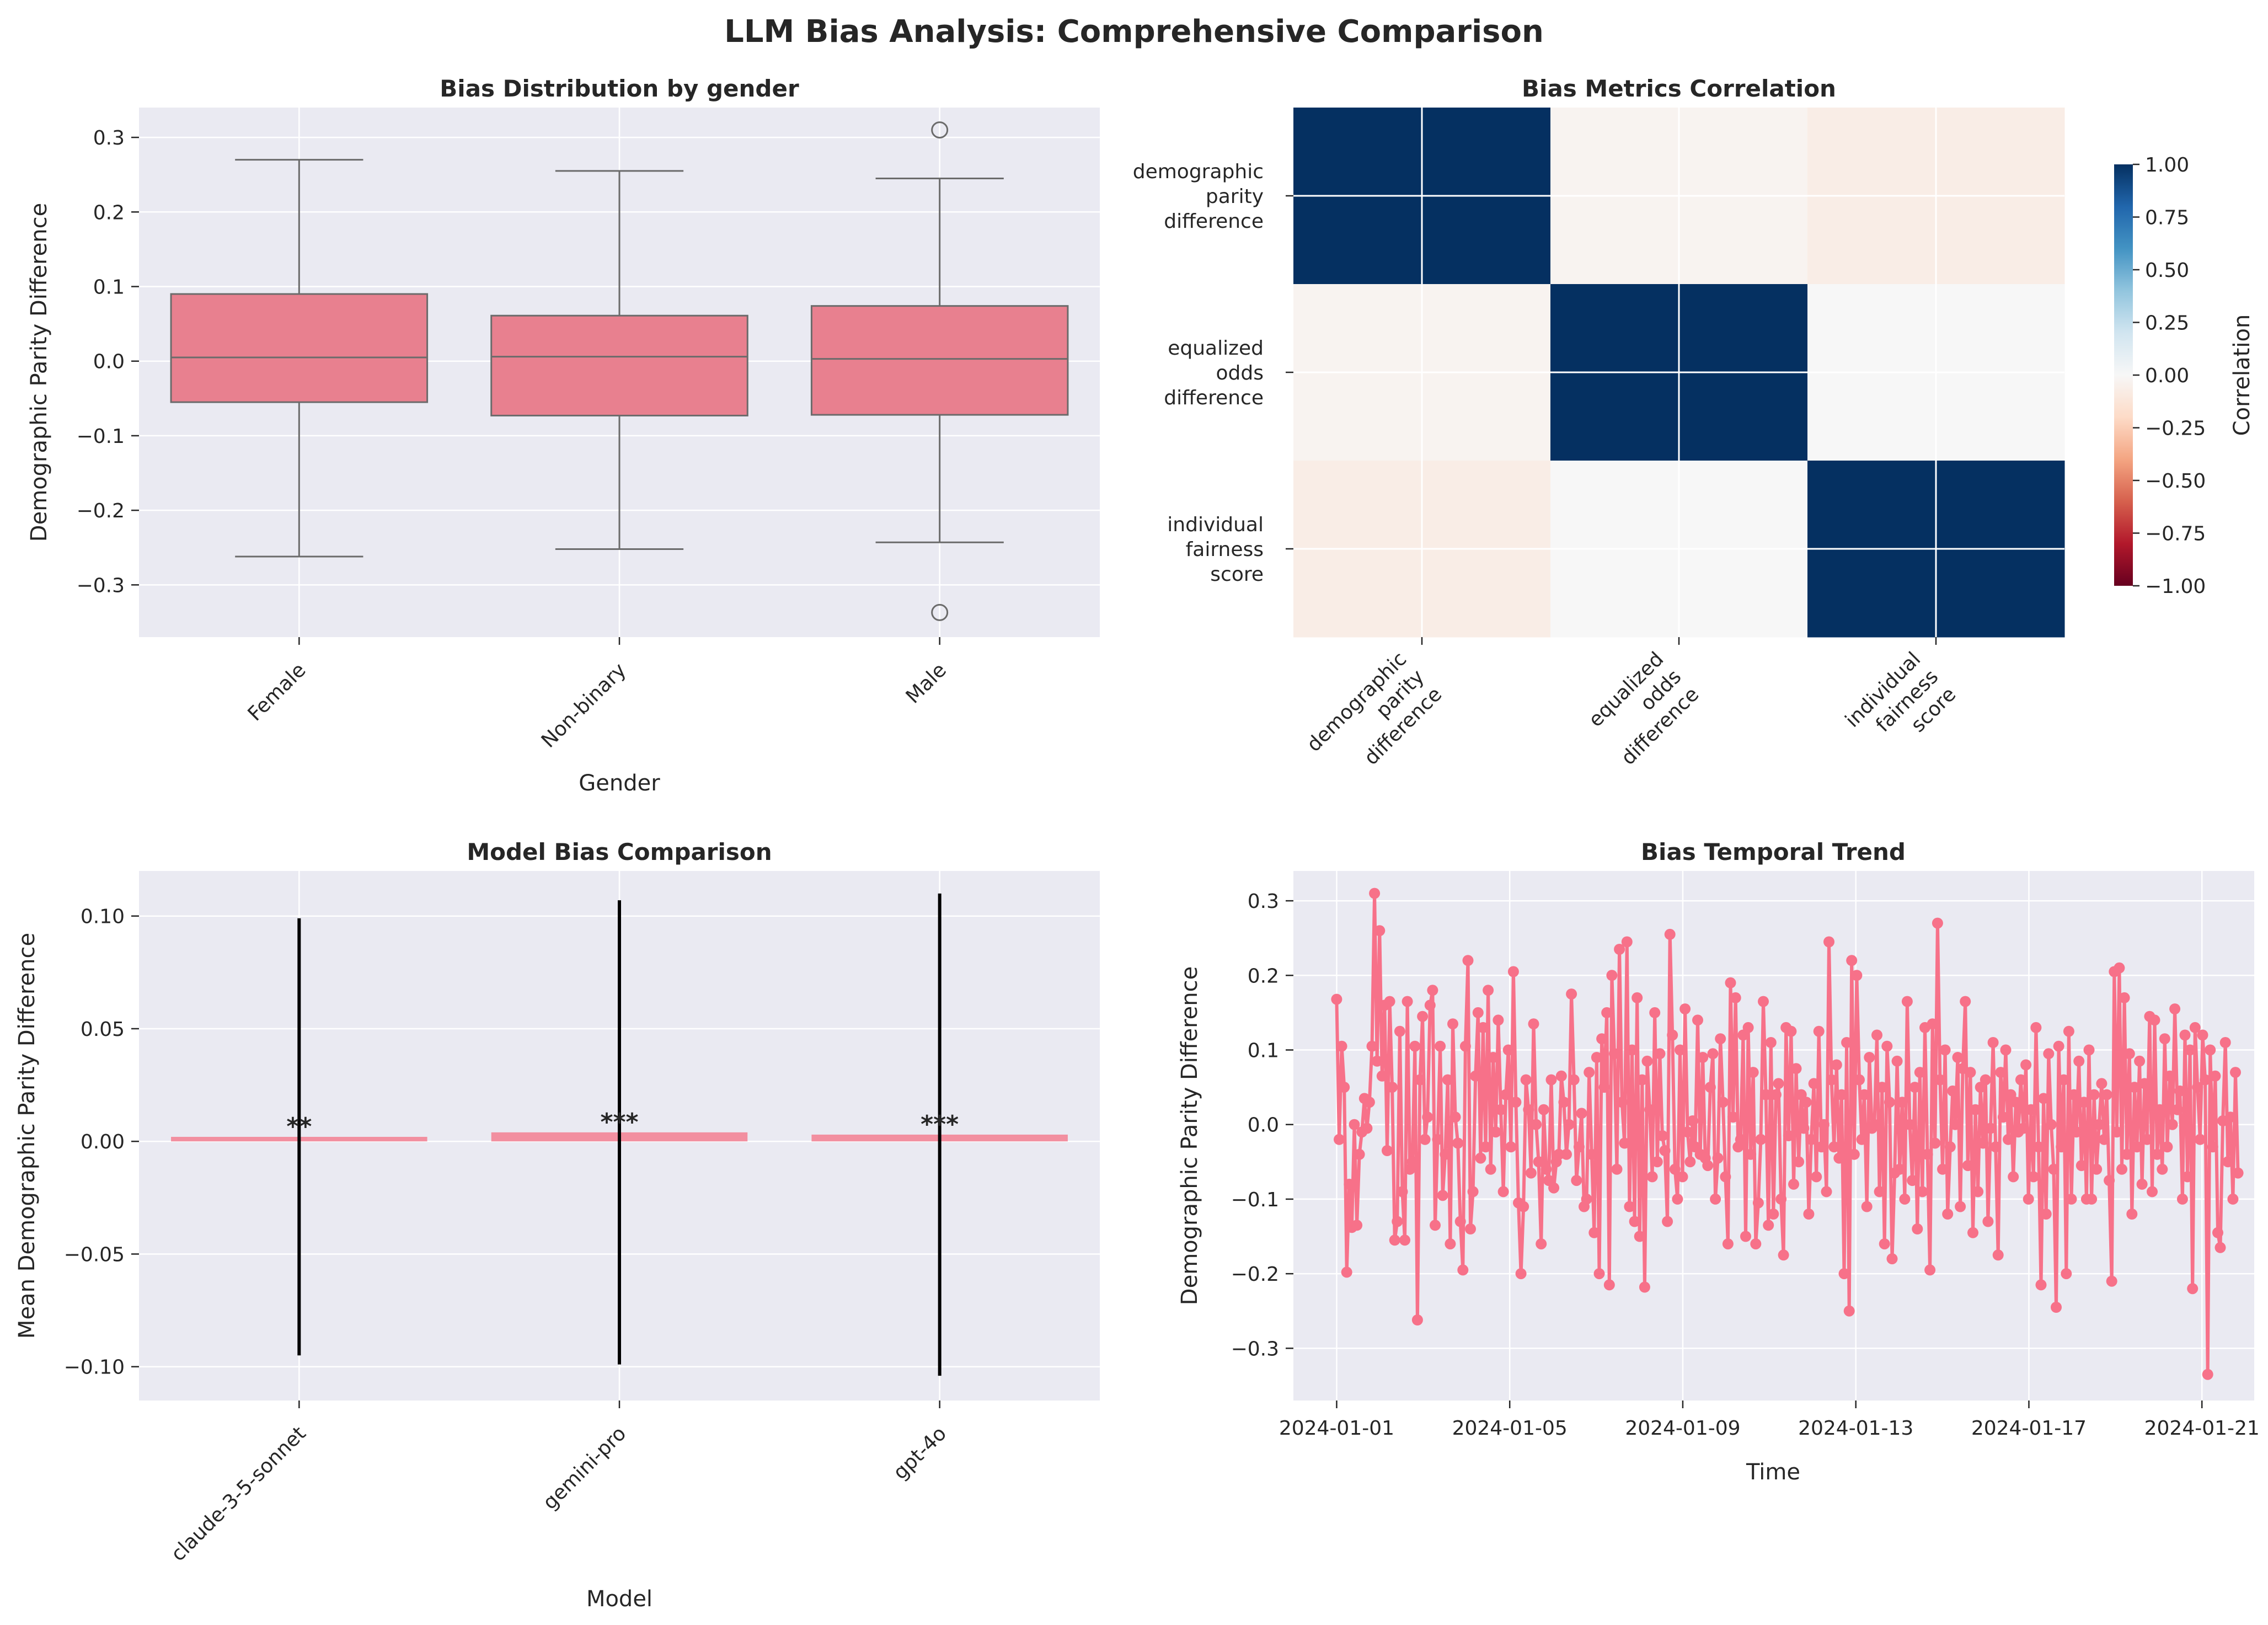  Describe the element at coordinates (109, 138) in the screenshot. I see `y-tick-label: 0.3` at that location.